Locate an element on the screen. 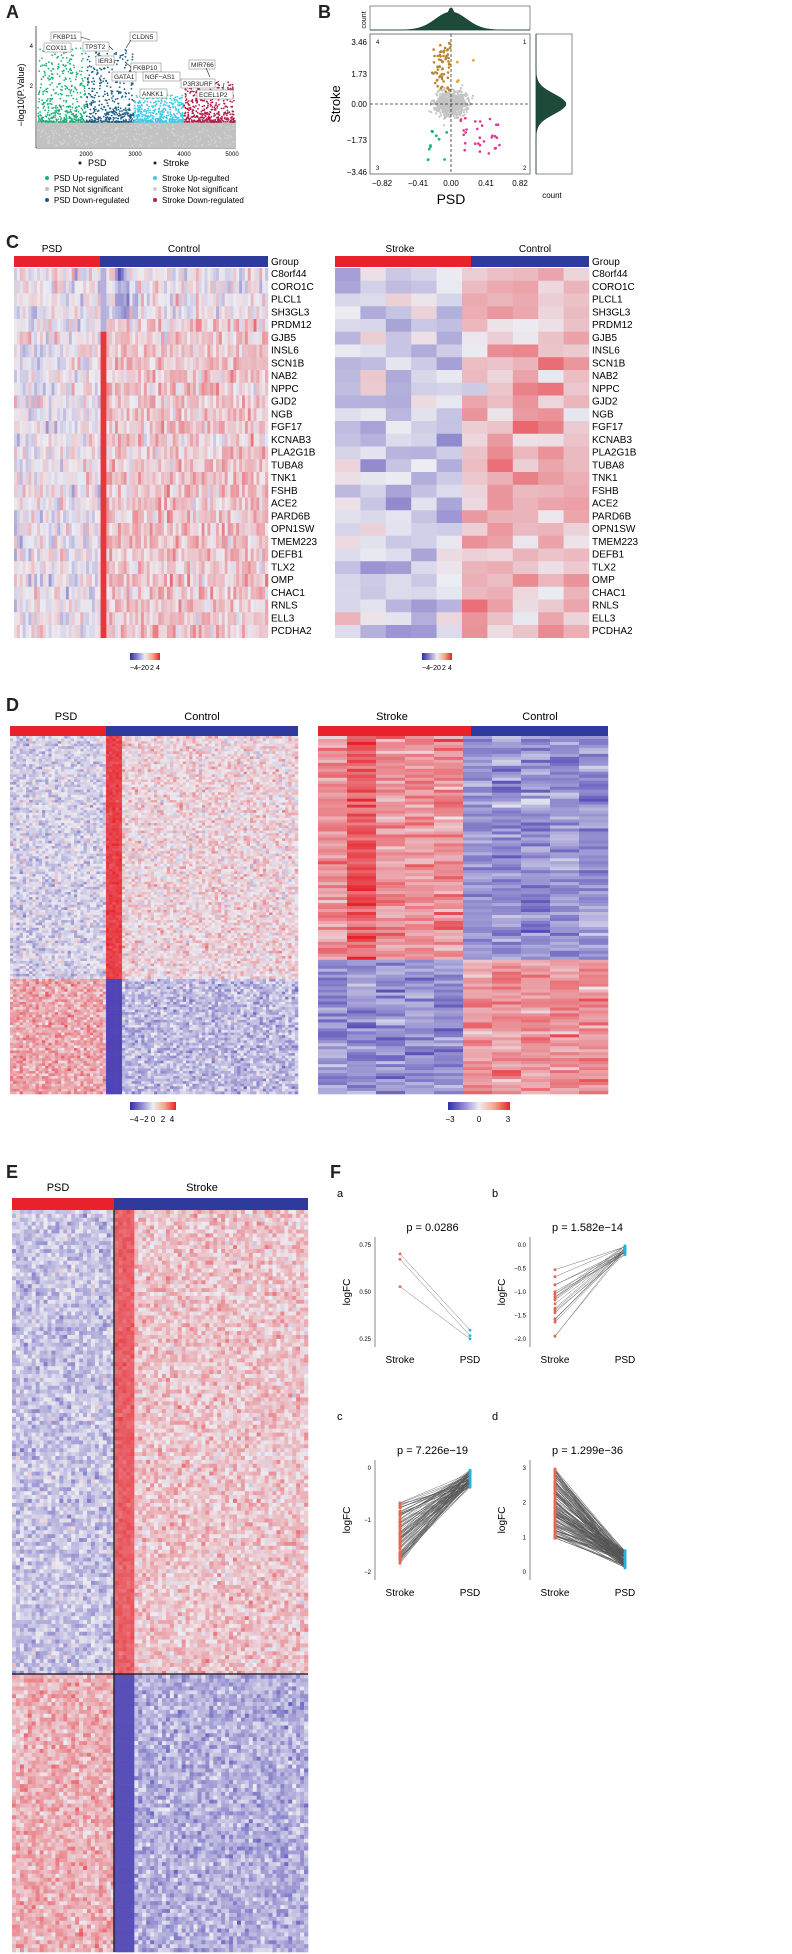 This screenshot has height=1954, width=792. y-tick: −0.5 is located at coordinates (520, 1270).